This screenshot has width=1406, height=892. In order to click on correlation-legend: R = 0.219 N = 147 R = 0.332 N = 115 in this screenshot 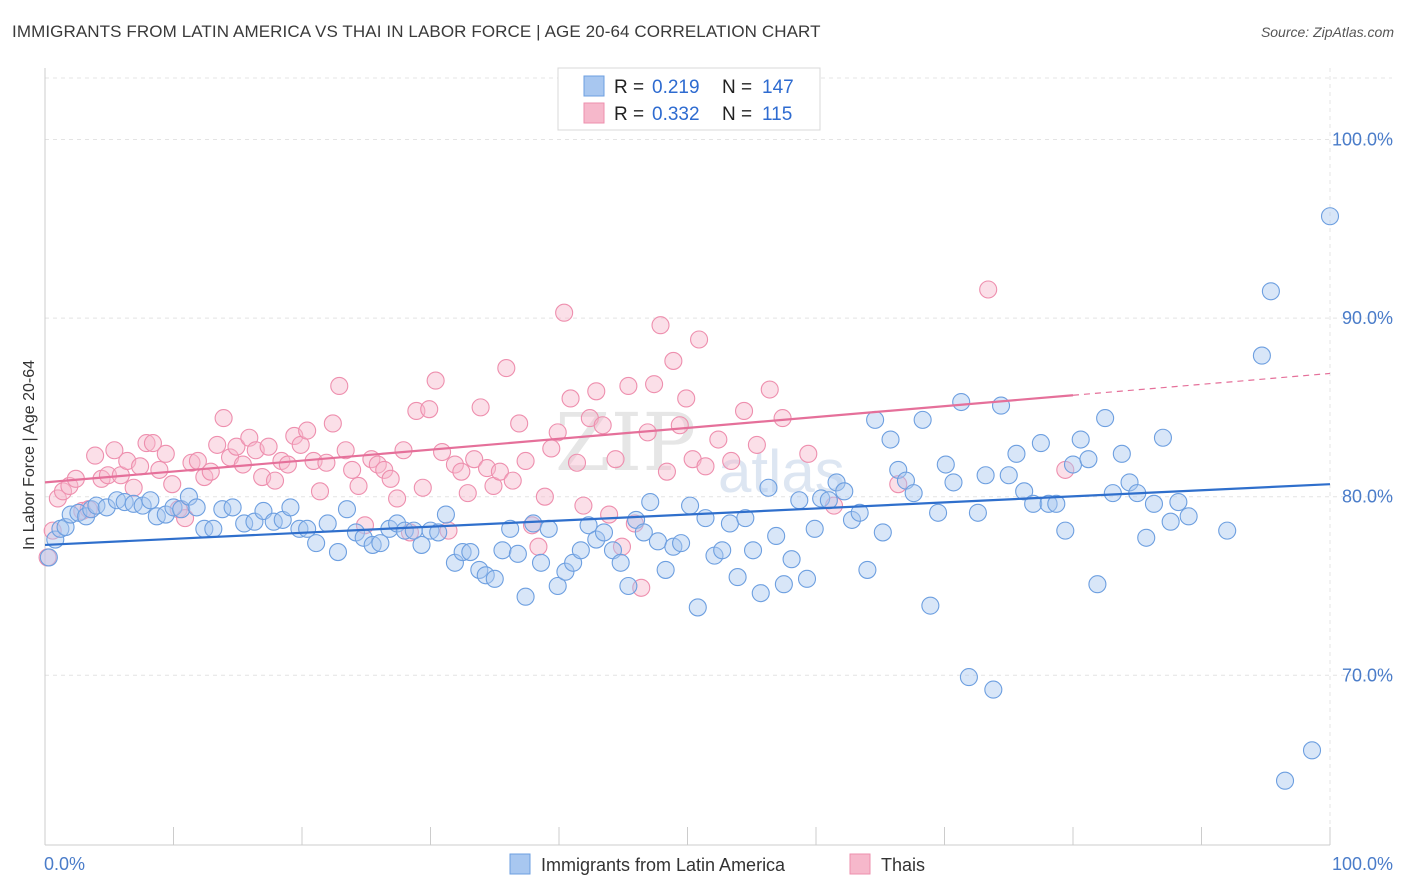, I will do `click(689, 99)`.